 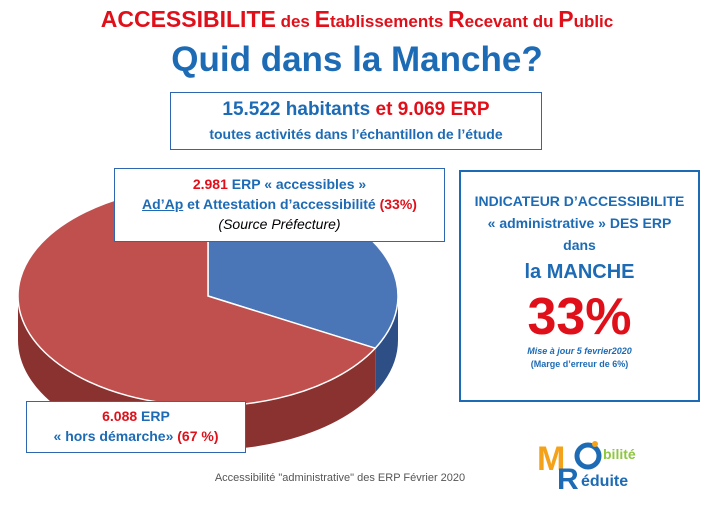 What do you see at coordinates (443, 109) in the screenshot?
I see `erp-total: 9.069 ERP` at bounding box center [443, 109].